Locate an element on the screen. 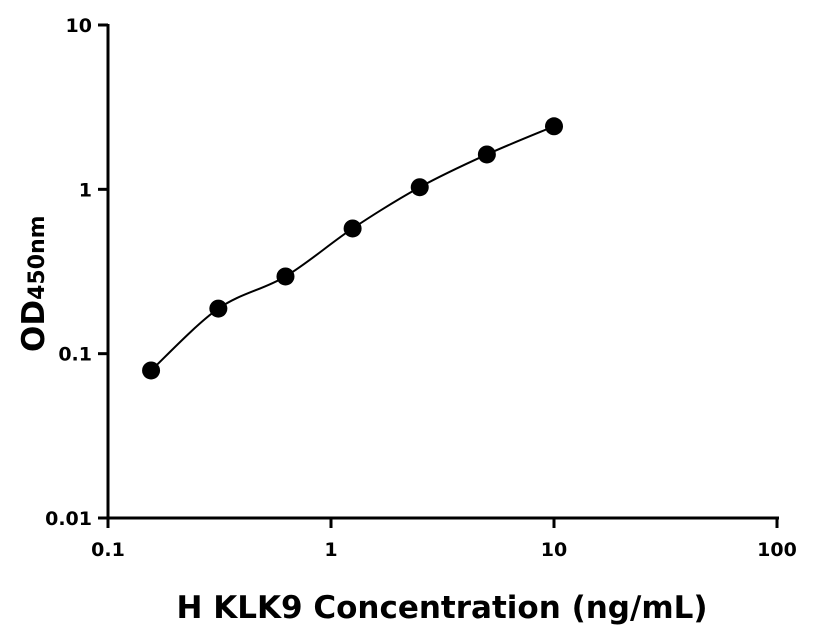  y-axis-label: OD450nm is located at coordinates (34, 283).